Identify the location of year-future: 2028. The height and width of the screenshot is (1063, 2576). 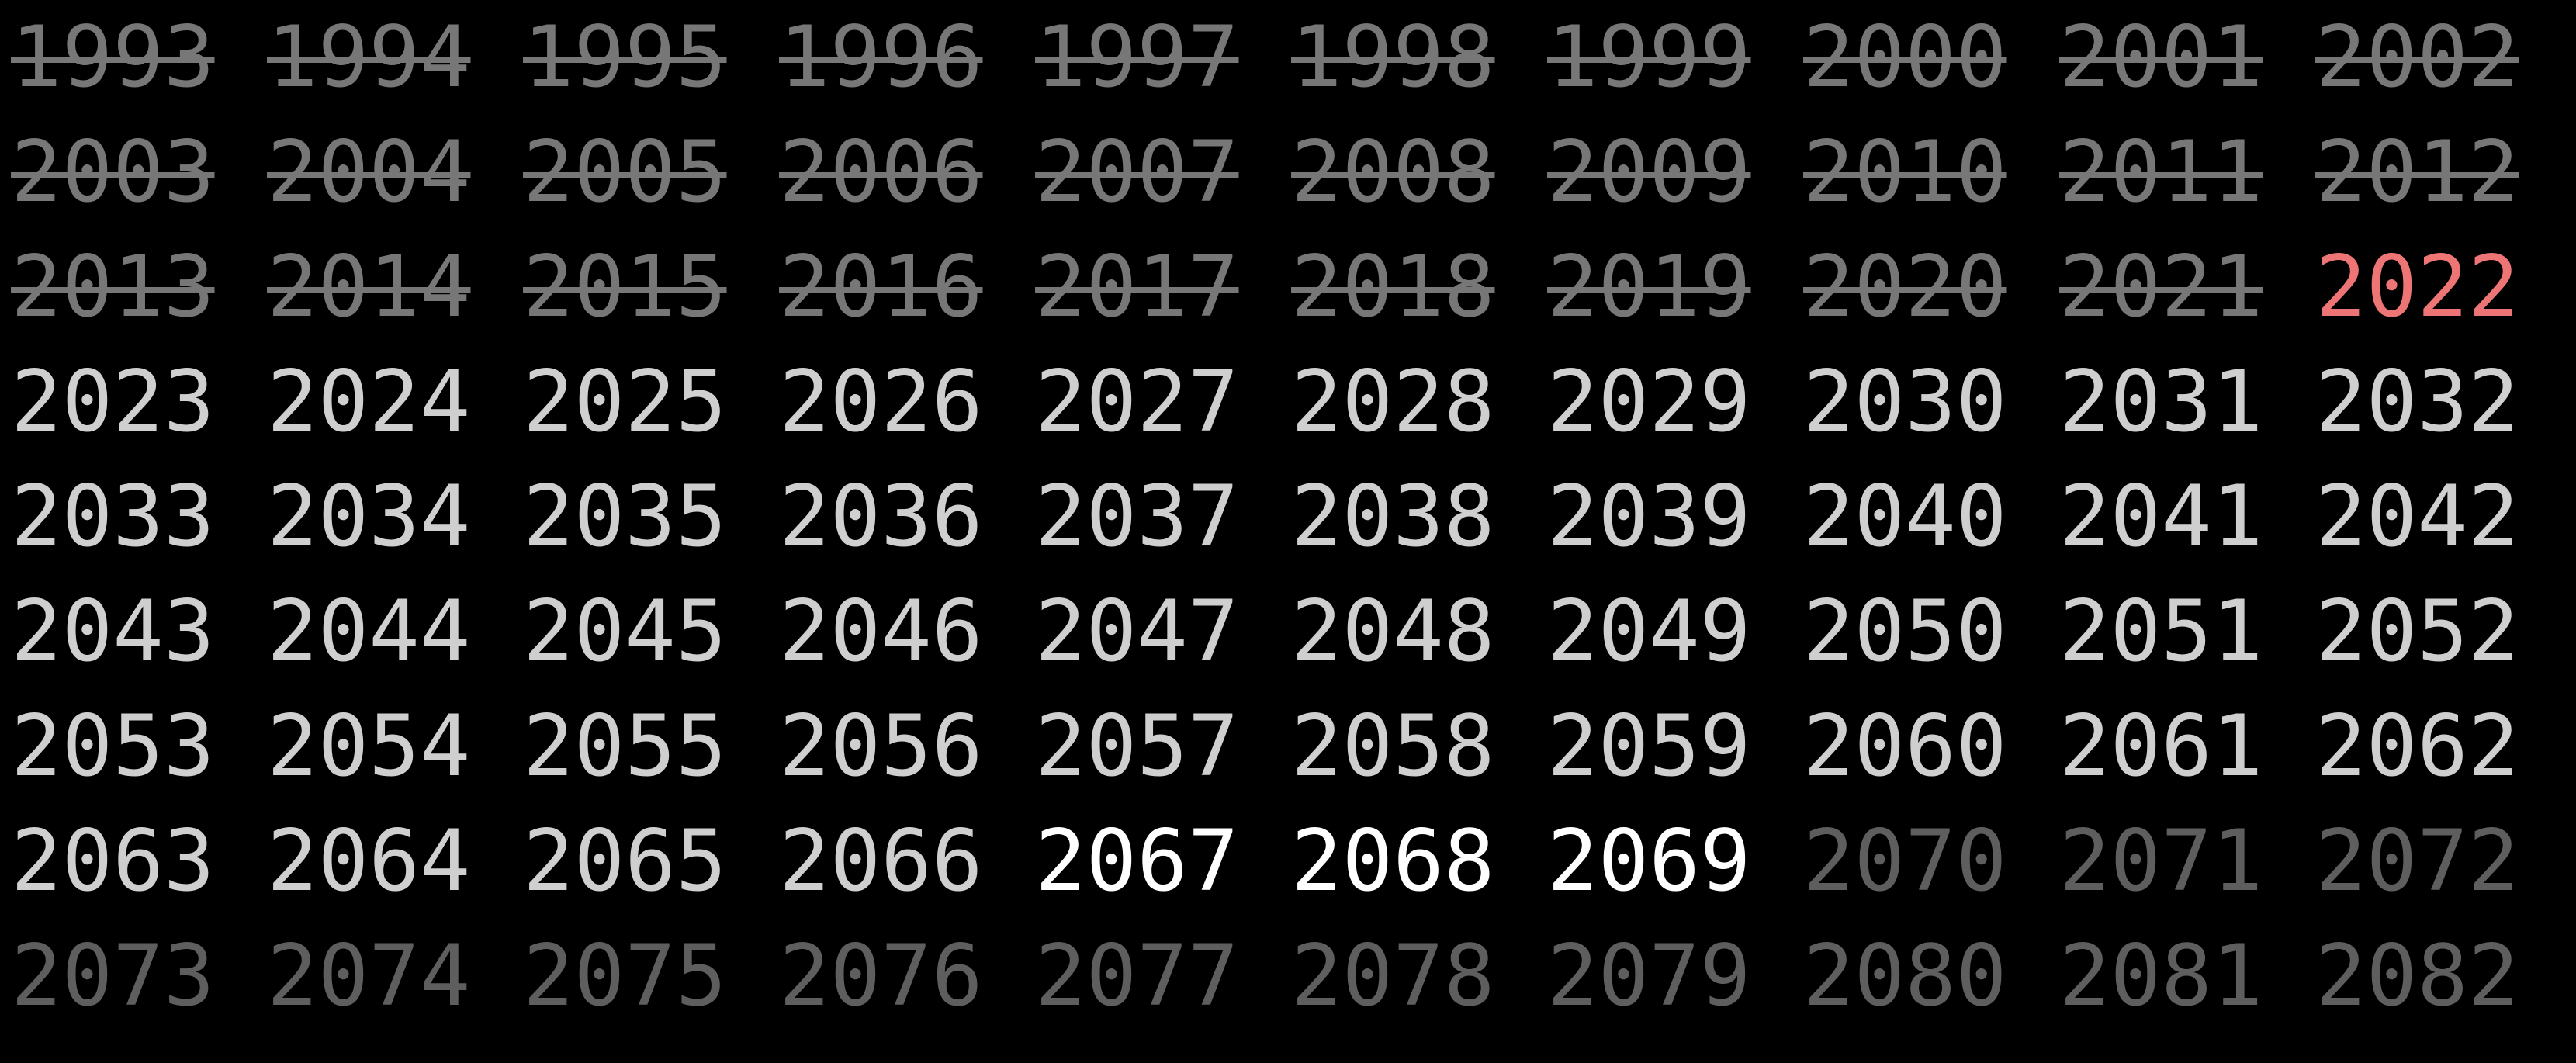
(1393, 401).